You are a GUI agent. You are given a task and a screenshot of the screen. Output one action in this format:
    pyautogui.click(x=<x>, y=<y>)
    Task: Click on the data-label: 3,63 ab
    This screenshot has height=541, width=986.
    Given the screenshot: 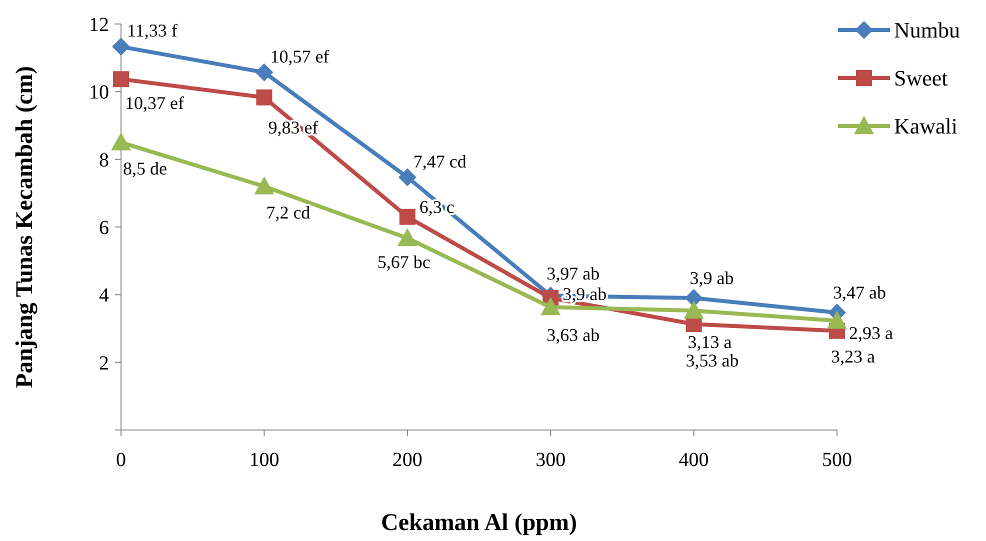 What is the action you would take?
    pyautogui.click(x=573, y=335)
    